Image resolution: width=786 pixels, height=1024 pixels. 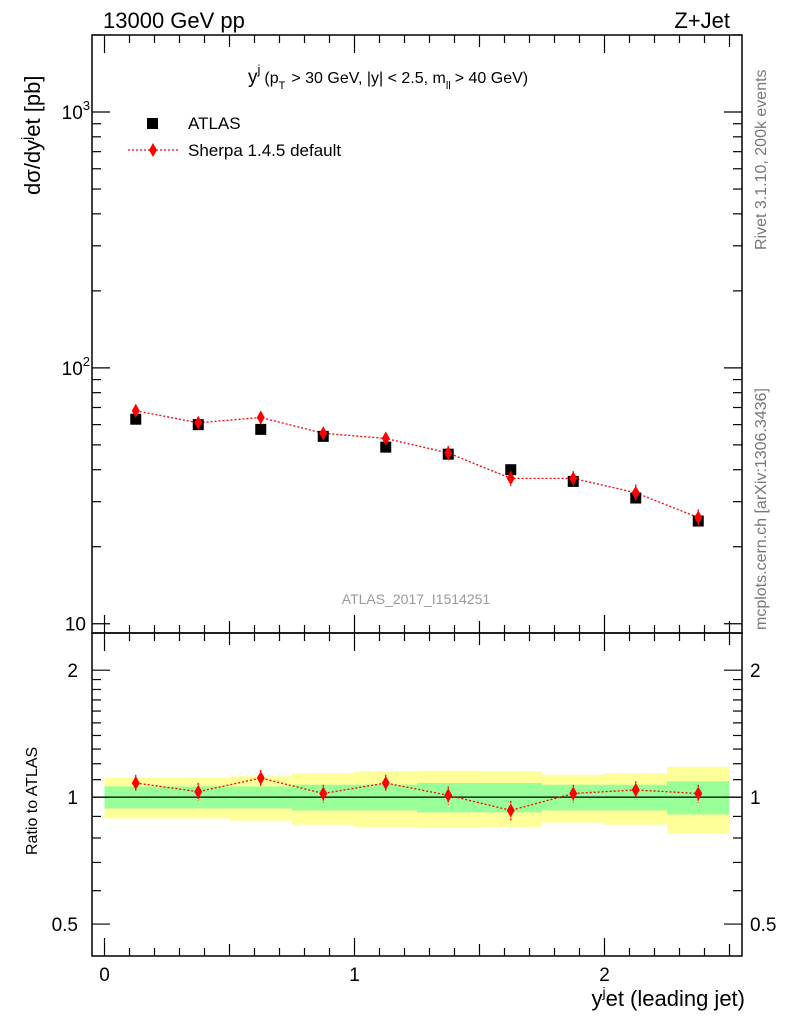 I want to click on rivet-version-label: Rivet 3.1.10, 200k events, so click(x=761, y=159).